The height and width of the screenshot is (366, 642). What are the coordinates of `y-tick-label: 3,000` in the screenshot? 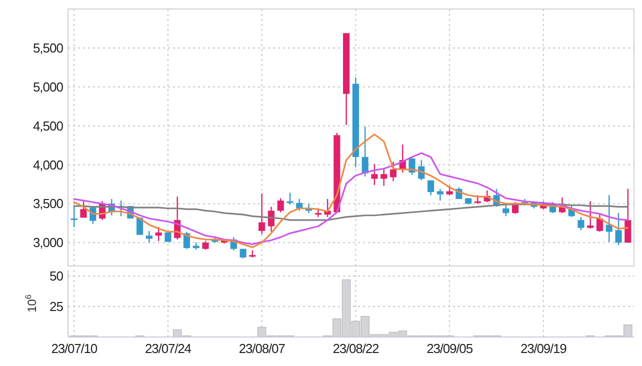 It's located at (48, 242).